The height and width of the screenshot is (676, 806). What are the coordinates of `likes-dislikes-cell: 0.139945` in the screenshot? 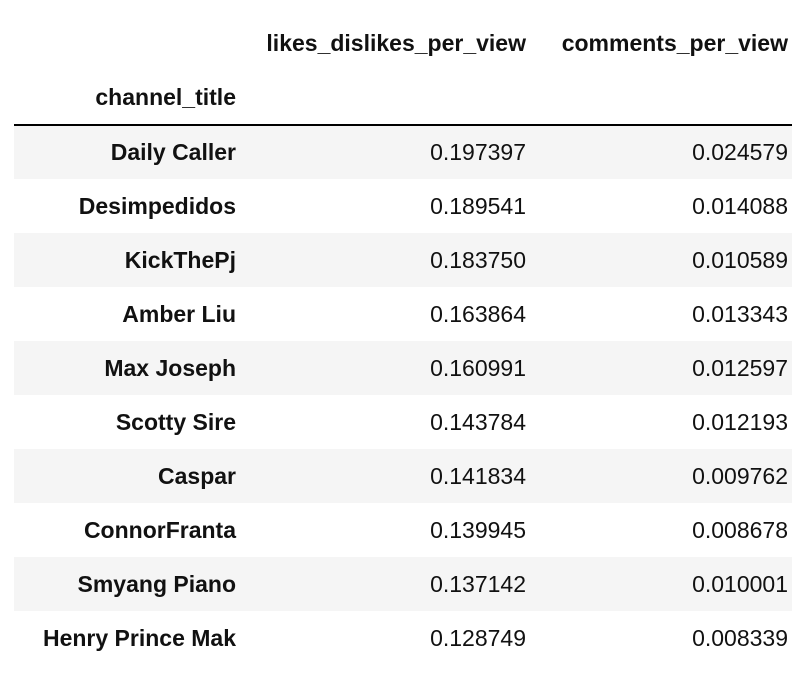 It's located at (478, 529).